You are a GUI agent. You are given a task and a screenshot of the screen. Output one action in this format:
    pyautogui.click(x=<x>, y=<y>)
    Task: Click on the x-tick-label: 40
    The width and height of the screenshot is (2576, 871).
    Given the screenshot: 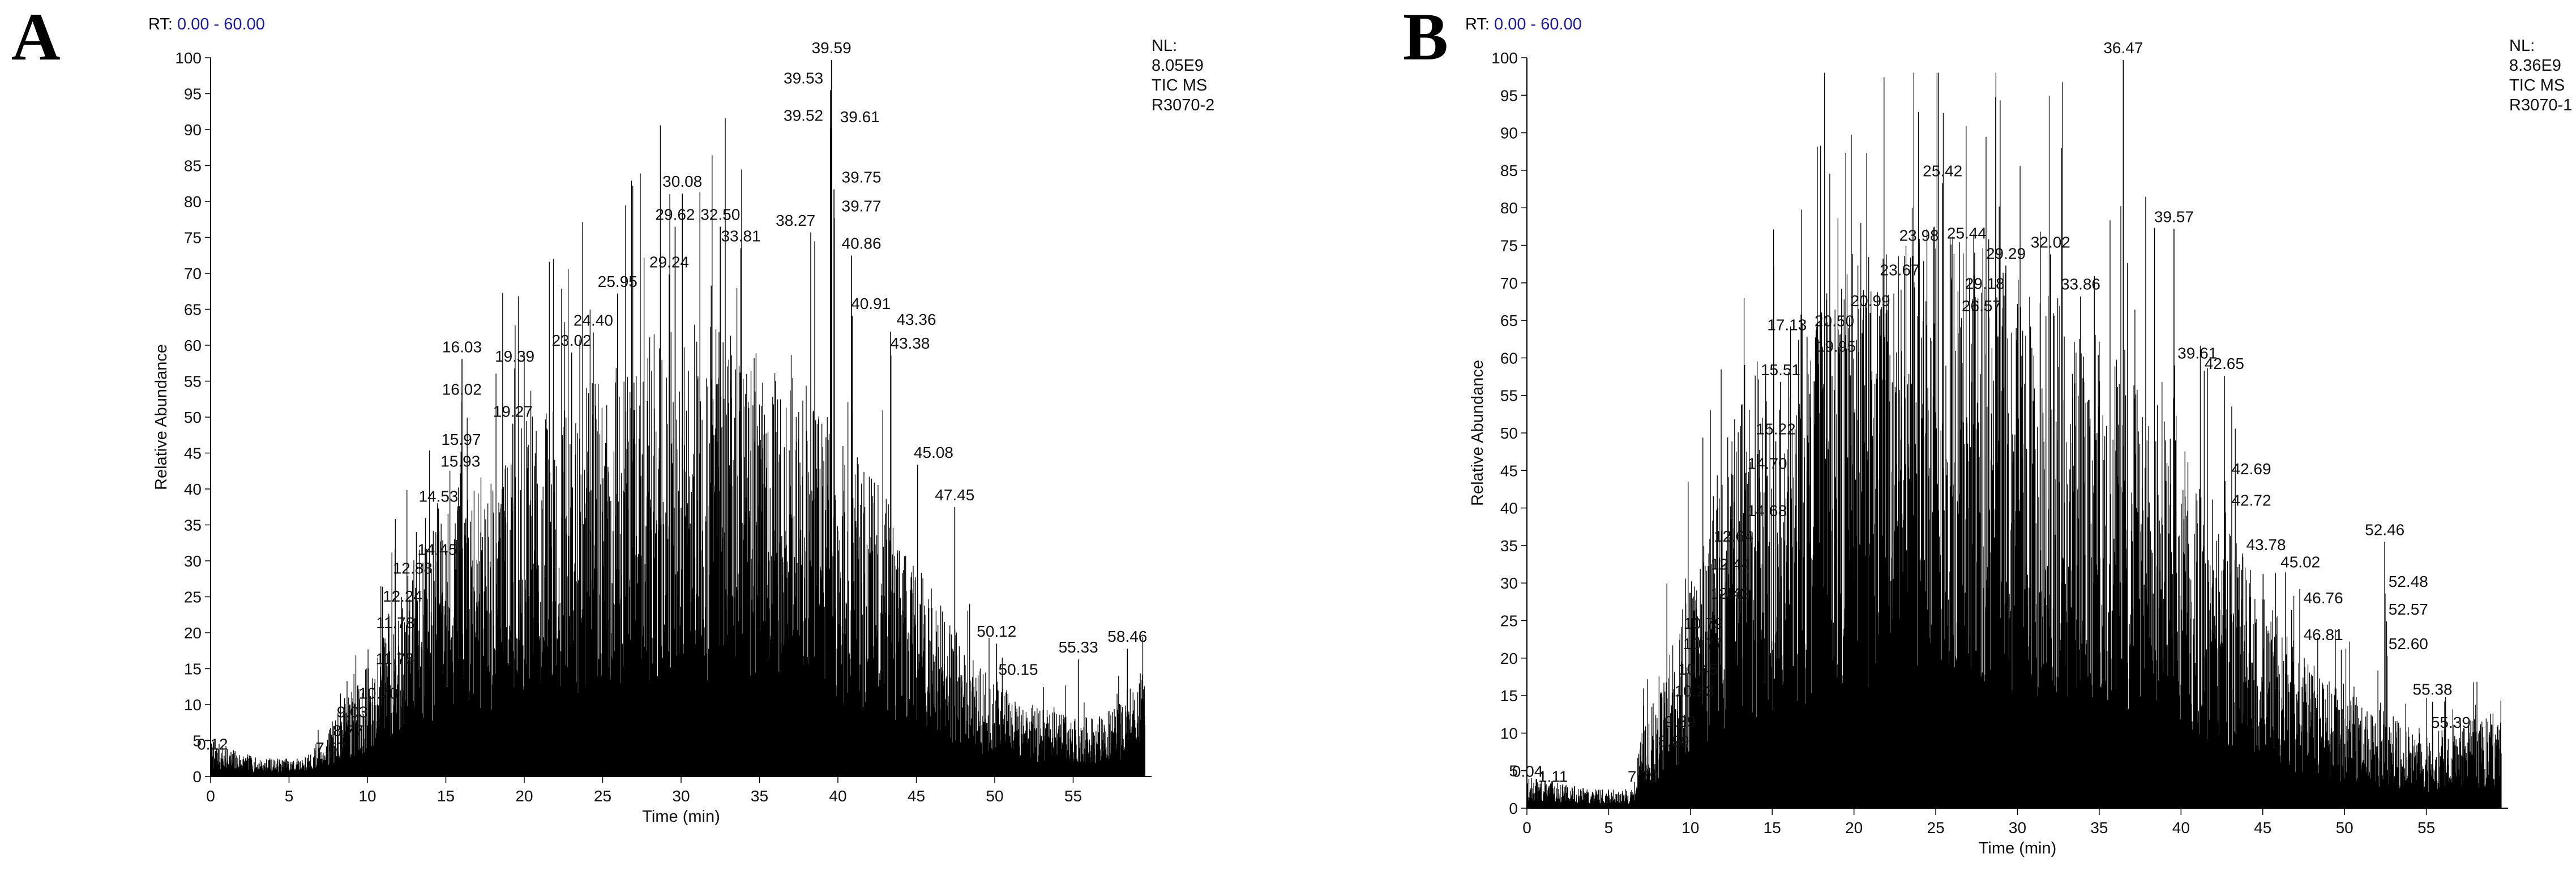 What is the action you would take?
    pyautogui.click(x=2181, y=828)
    